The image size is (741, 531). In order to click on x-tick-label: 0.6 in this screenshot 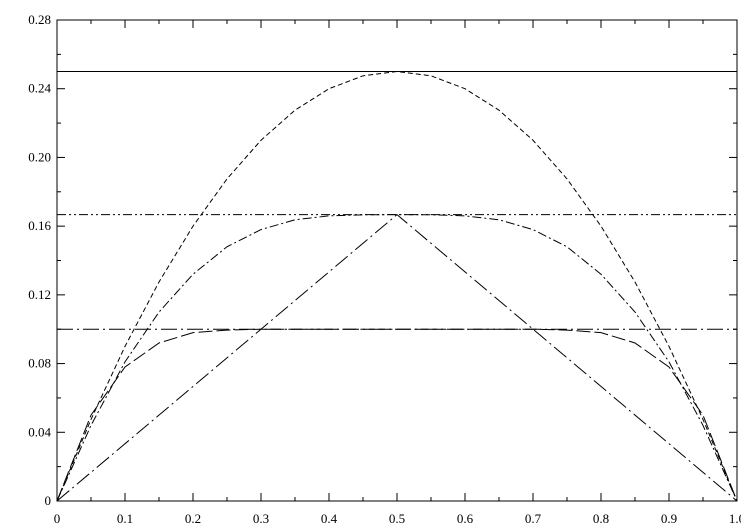, I will do `click(465, 518)`.